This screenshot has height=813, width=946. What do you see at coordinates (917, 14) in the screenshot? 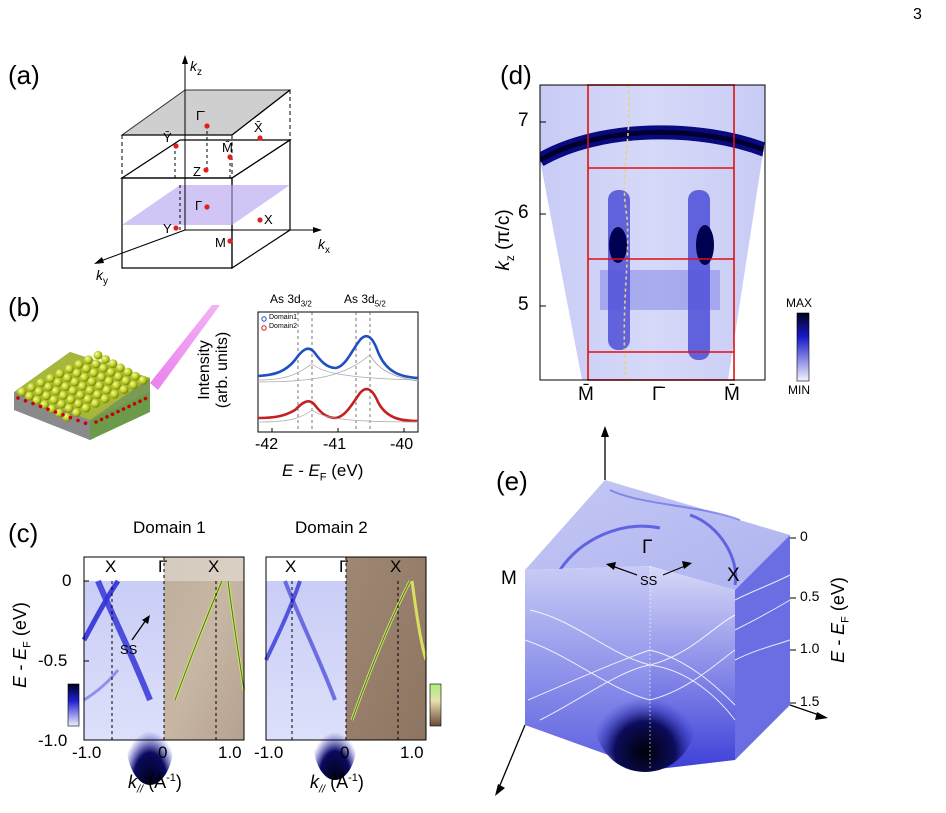
I see `page-number: 3` at bounding box center [917, 14].